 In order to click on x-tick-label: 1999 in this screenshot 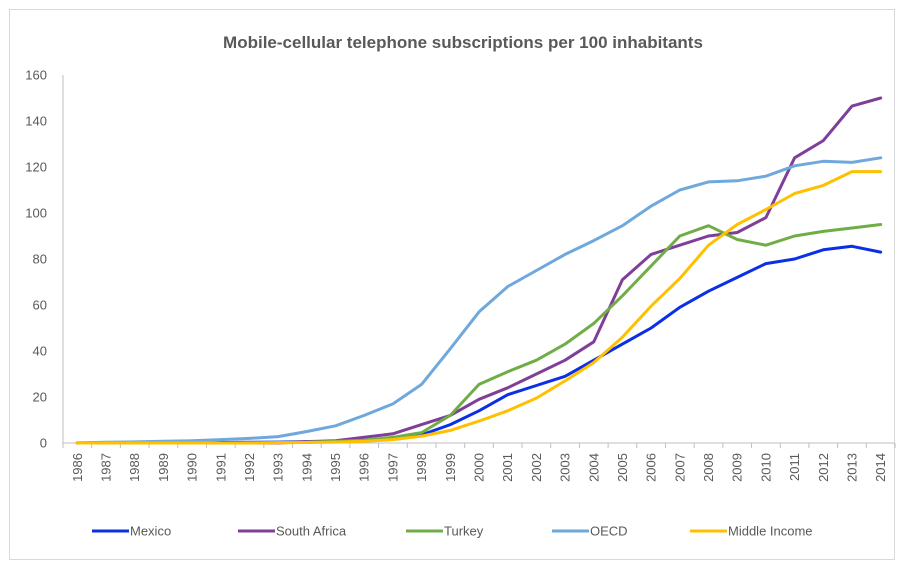, I will do `click(450, 467)`.